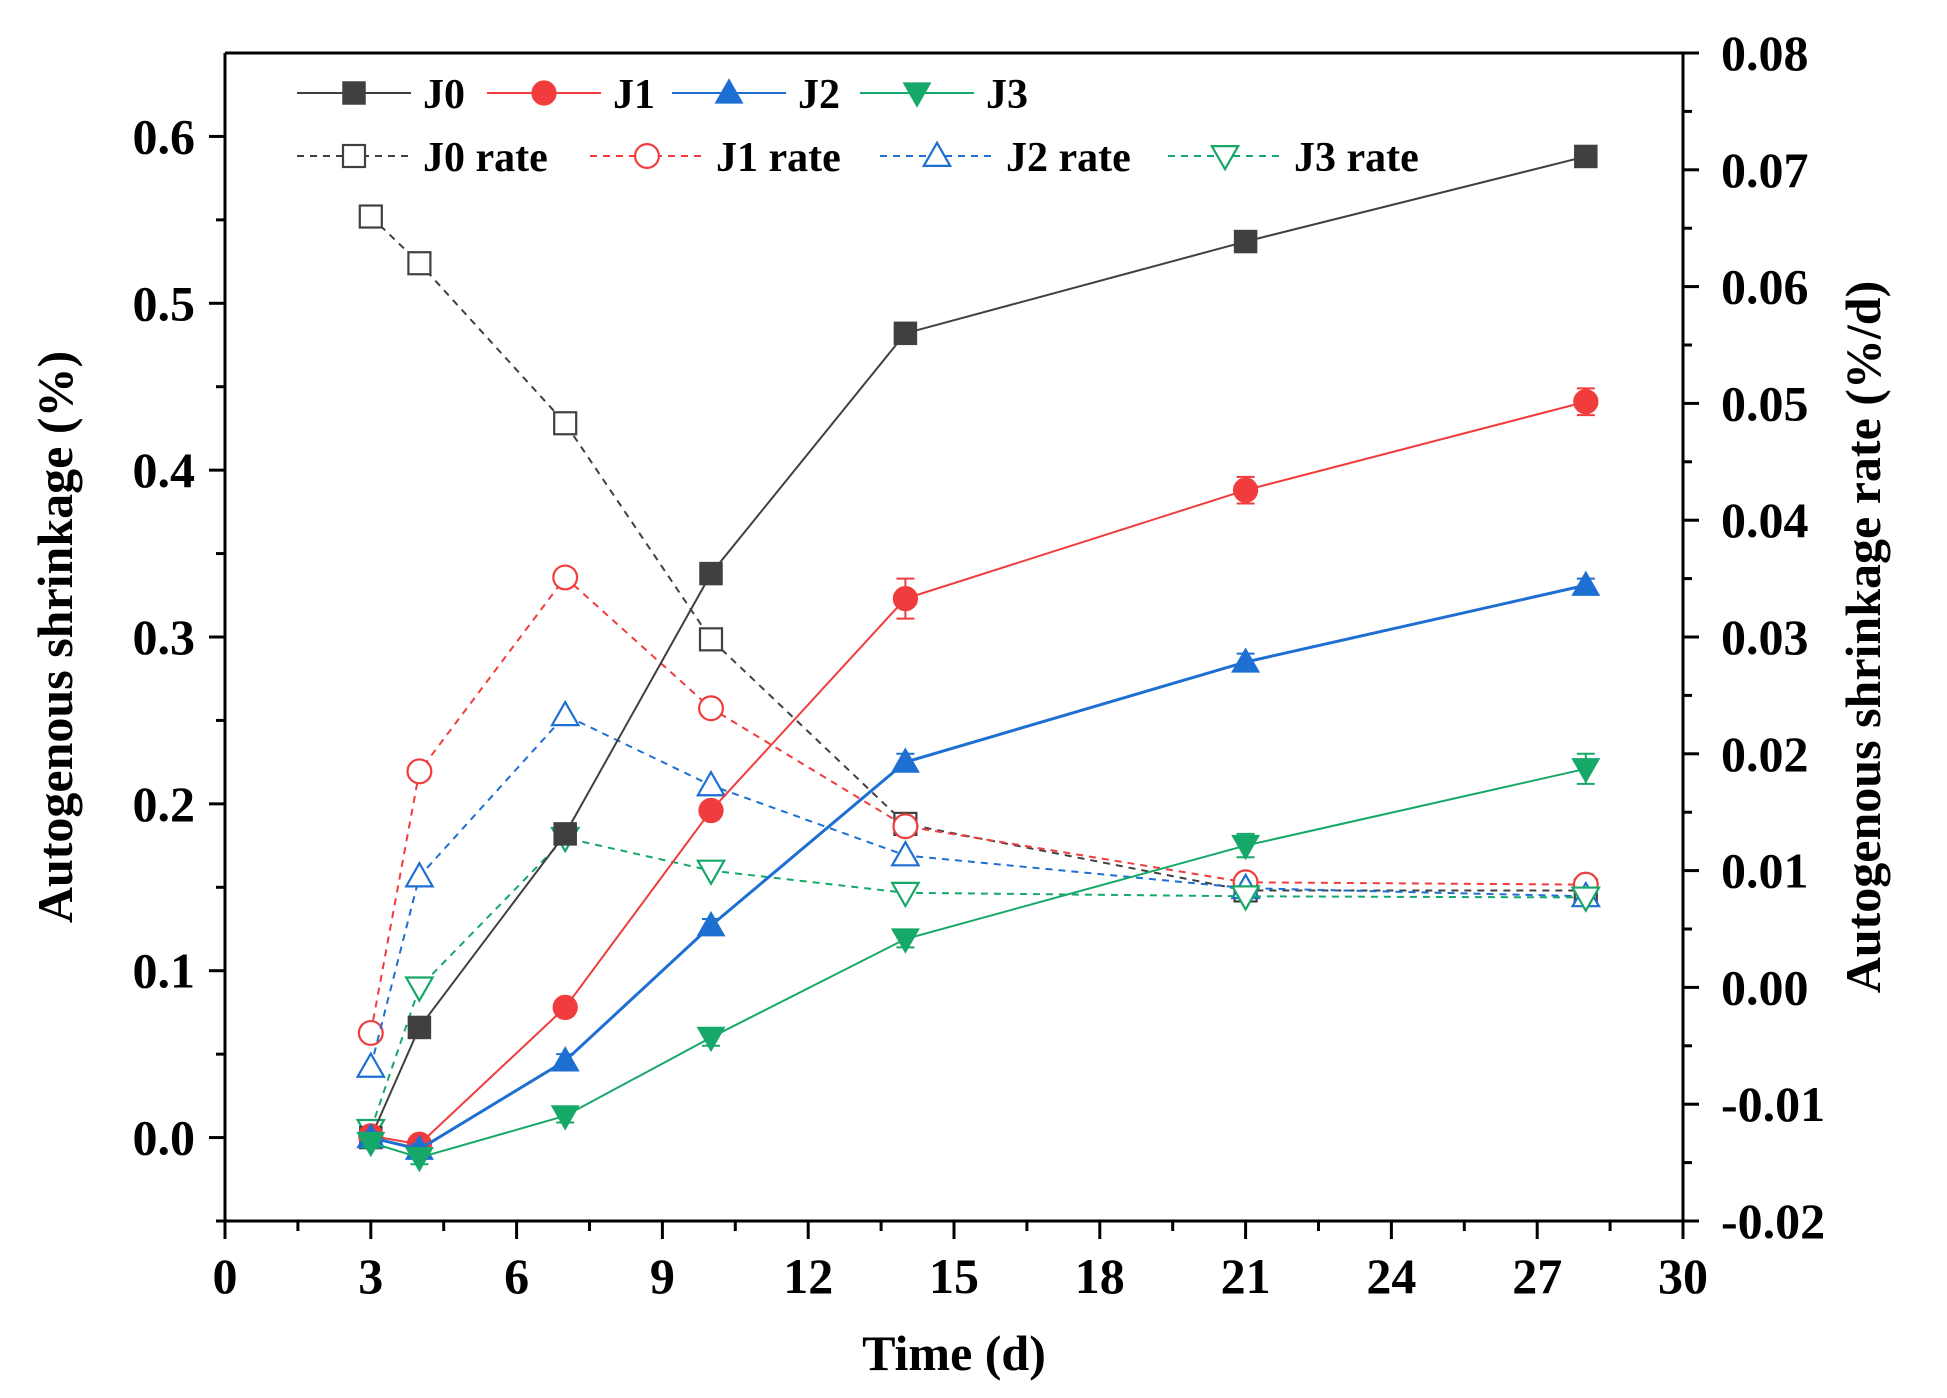 The width and height of the screenshot is (1947, 1398). I want to click on y-tick-label: 0.6, so click(164, 136).